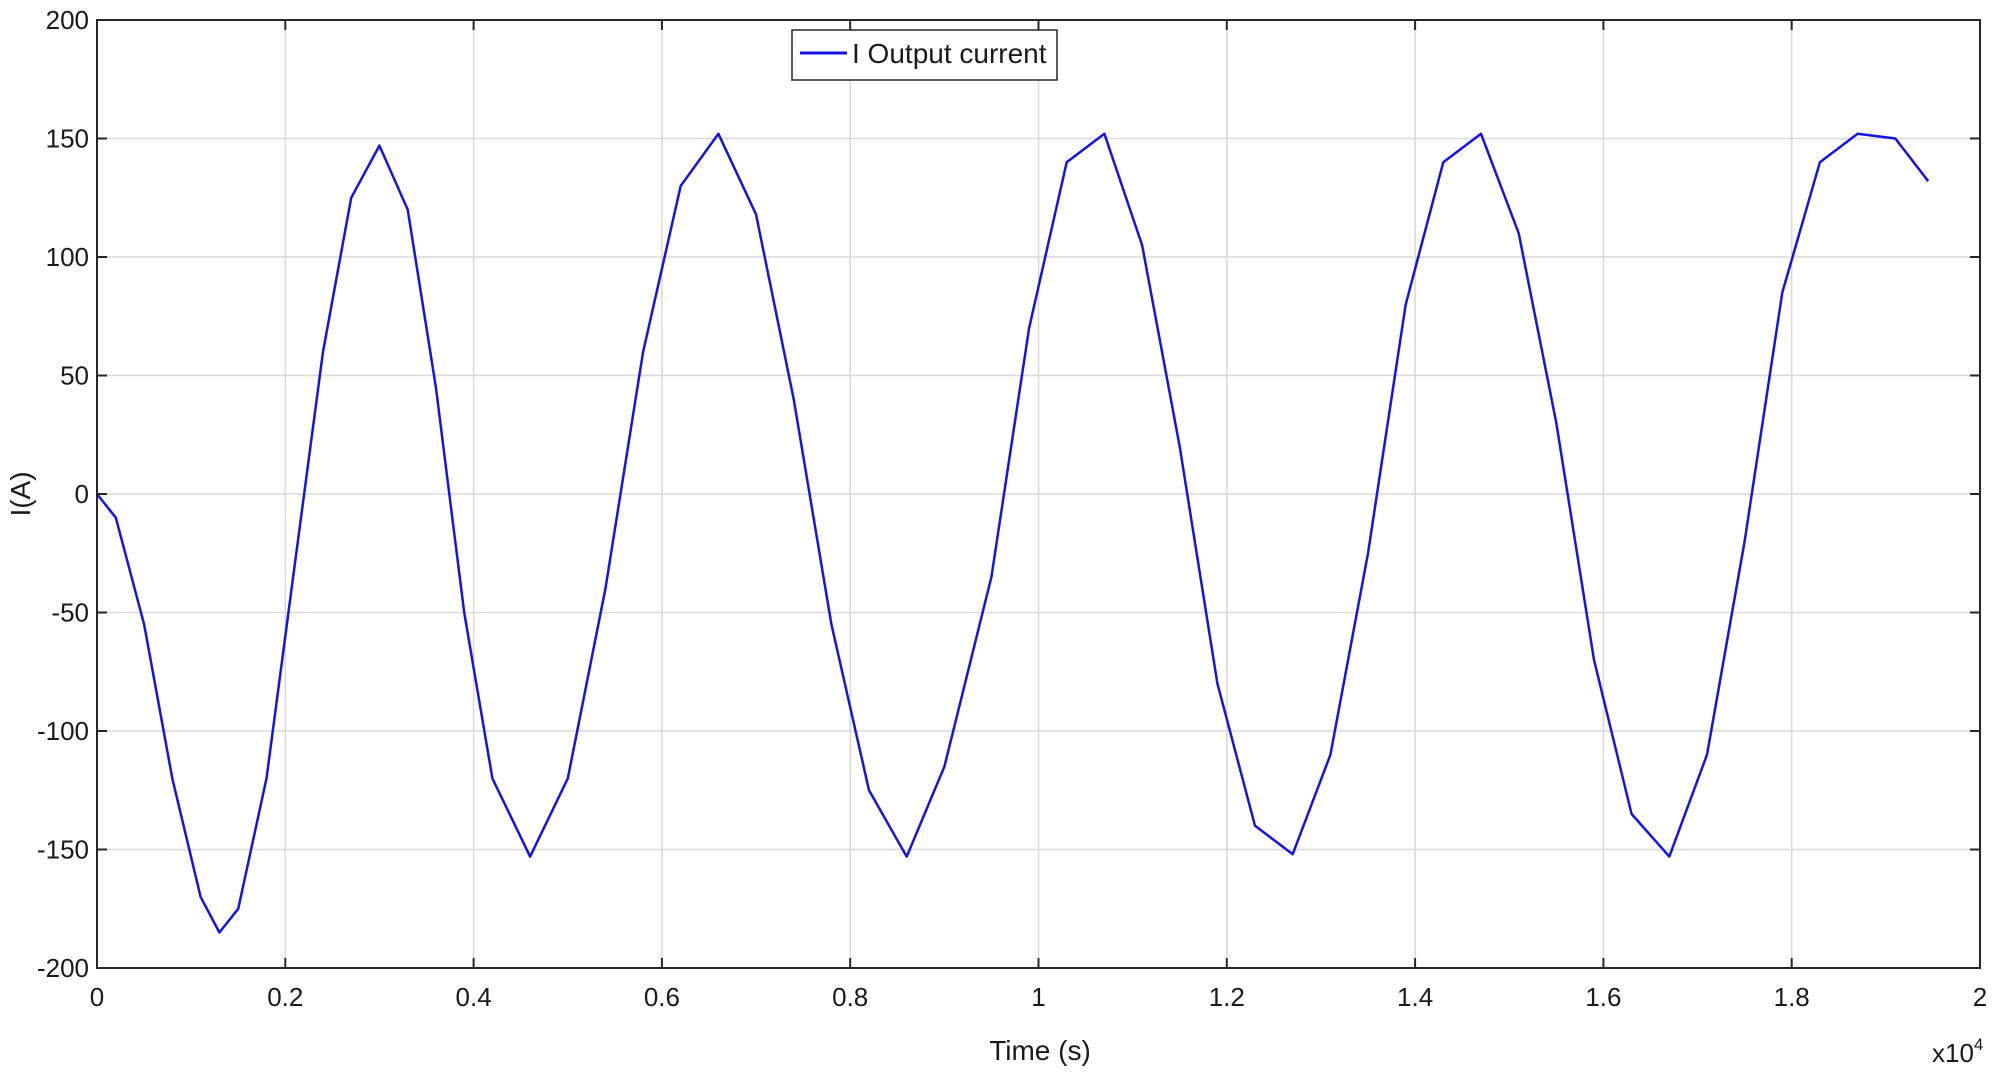 This screenshot has width=2000, height=1074. I want to click on x-tick-label: 0.2, so click(285, 997).